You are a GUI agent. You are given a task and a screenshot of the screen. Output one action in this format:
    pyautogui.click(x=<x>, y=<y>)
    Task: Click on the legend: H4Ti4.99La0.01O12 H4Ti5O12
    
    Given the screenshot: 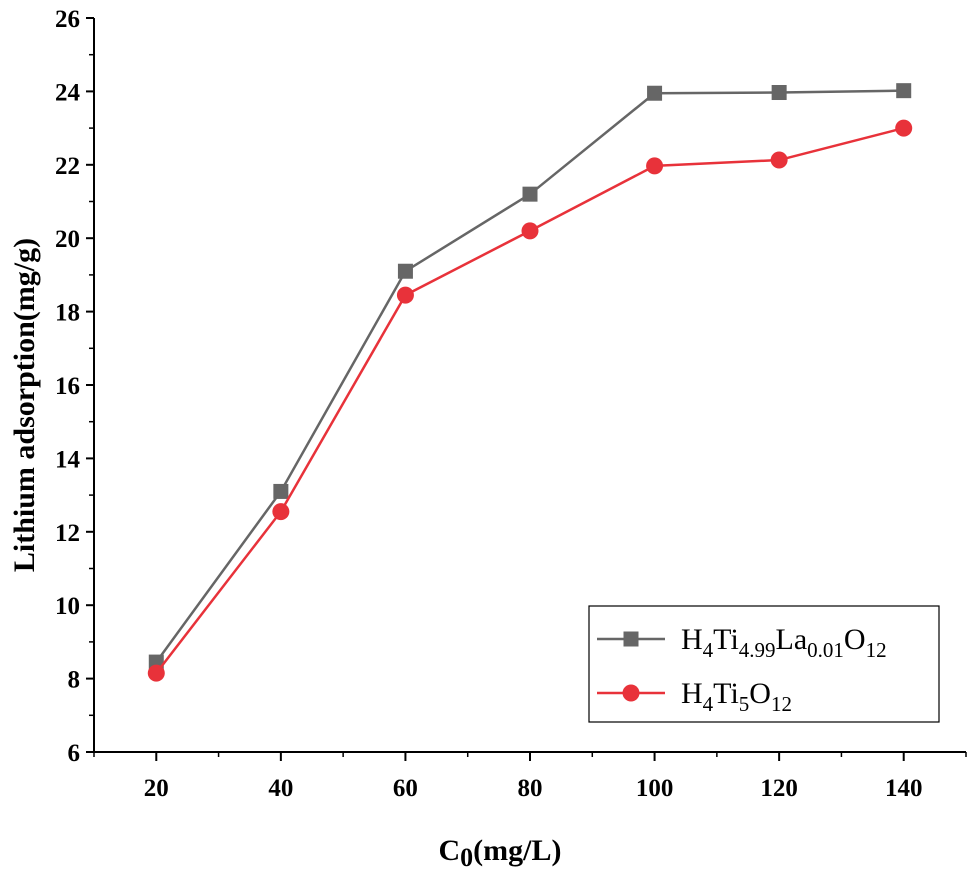 What is the action you would take?
    pyautogui.click(x=764, y=664)
    